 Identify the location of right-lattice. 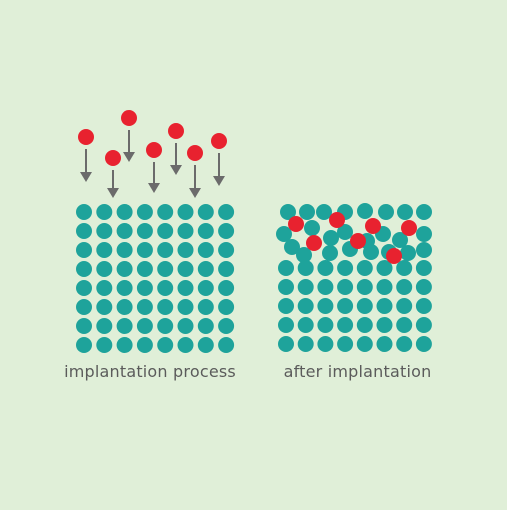
(354, 277).